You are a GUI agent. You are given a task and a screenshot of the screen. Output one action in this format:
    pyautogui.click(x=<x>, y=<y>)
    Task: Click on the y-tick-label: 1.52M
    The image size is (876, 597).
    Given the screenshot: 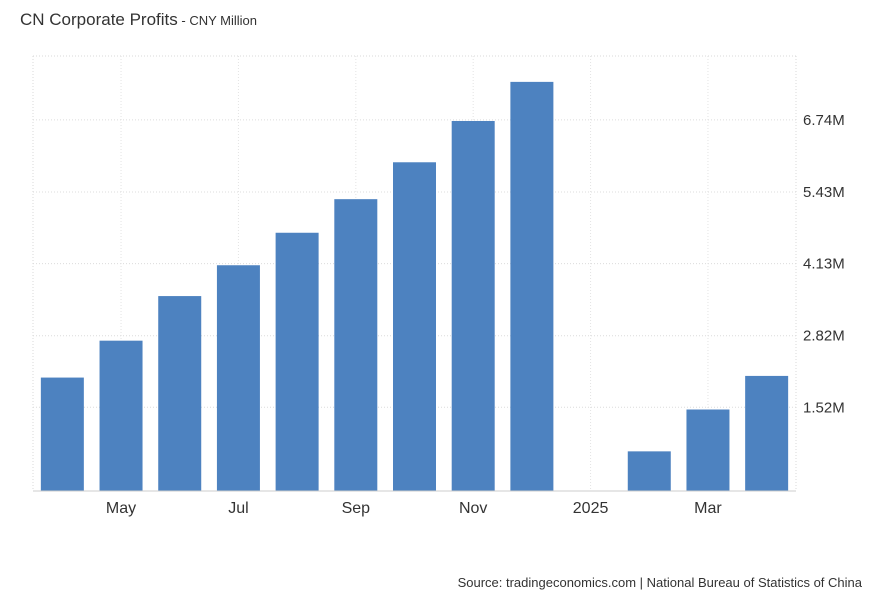 What is the action you would take?
    pyautogui.click(x=824, y=407)
    